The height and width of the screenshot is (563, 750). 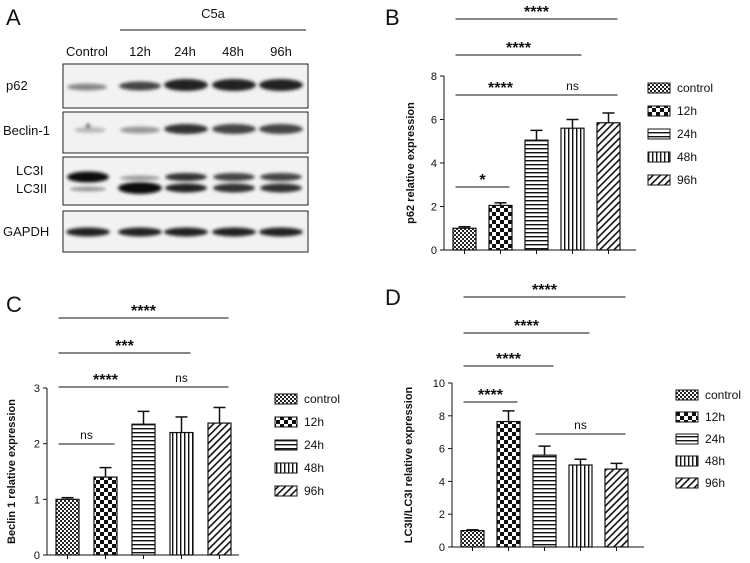 I want to click on row-label-beclin: Beclin-1, so click(x=26, y=130).